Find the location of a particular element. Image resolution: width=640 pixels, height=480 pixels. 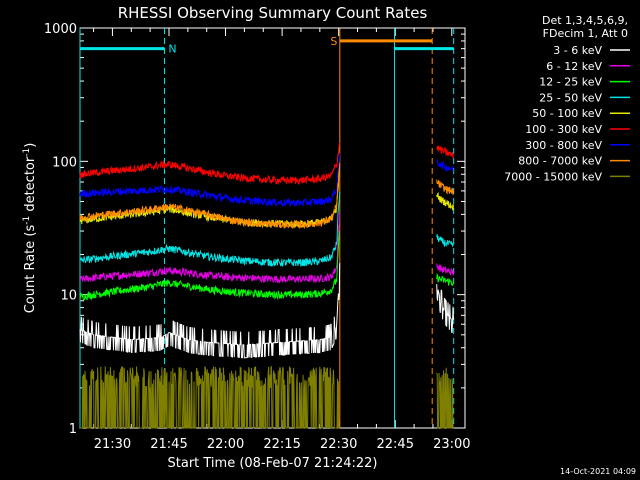

x-tick-label: 22:45 is located at coordinates (395, 444).